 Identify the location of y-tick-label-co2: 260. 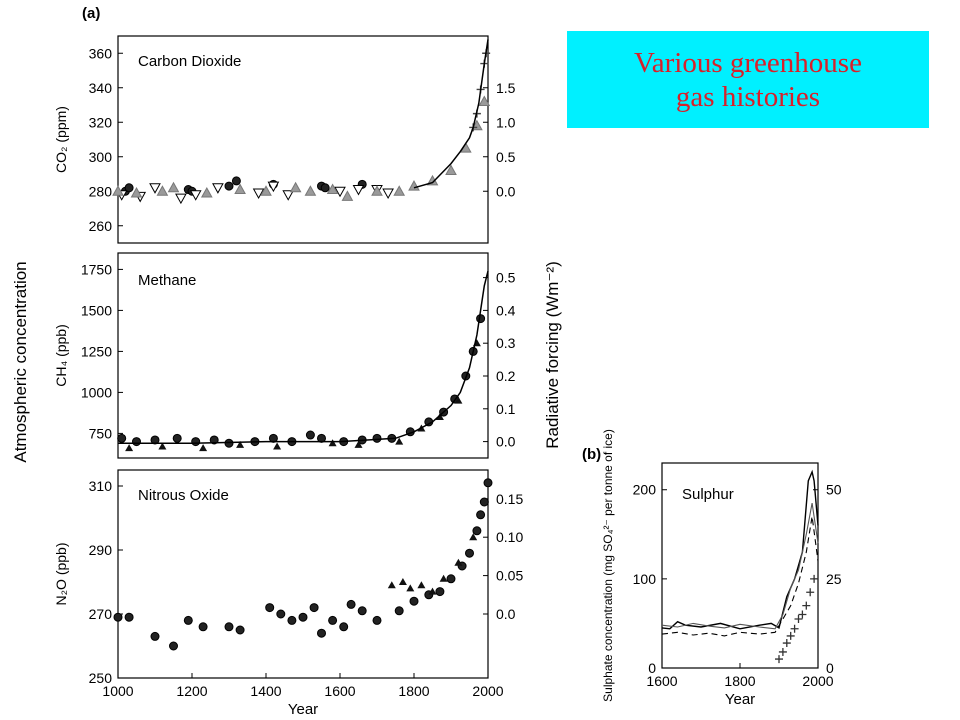
(101, 226).